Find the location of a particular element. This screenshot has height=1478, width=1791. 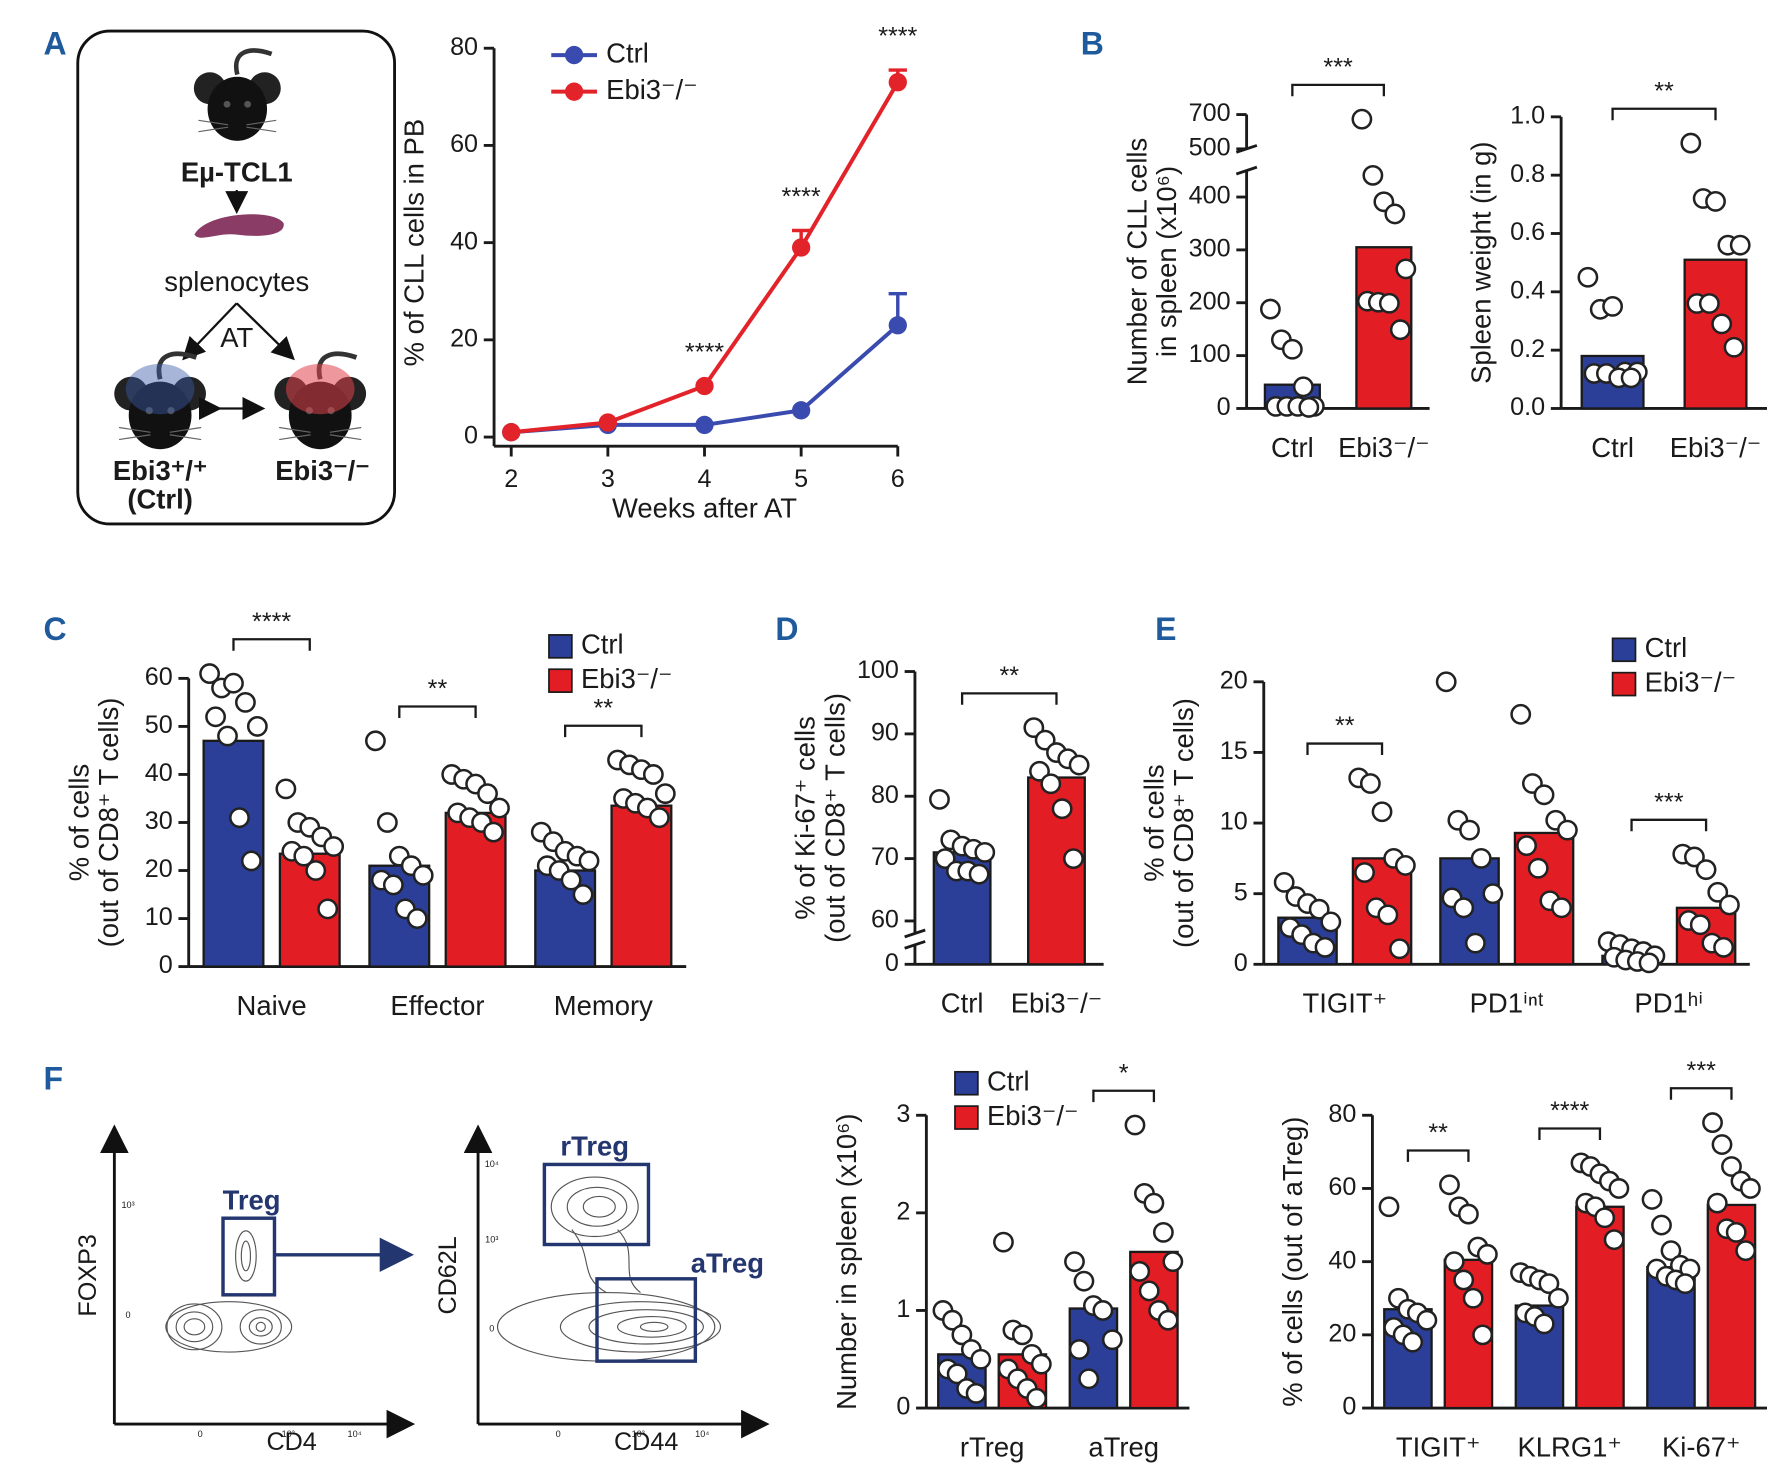

gate-label: rTreg is located at coordinates (594, 1146).